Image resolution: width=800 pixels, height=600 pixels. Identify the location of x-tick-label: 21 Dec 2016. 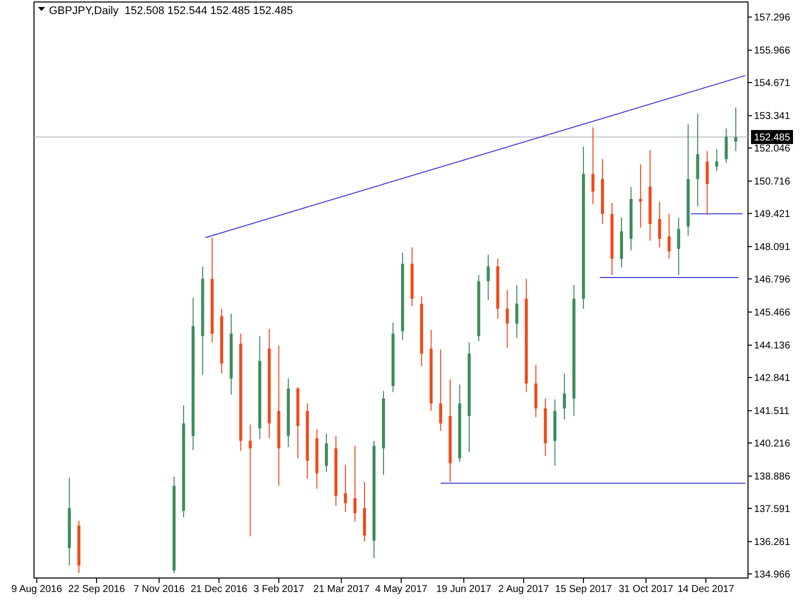
(219, 589).